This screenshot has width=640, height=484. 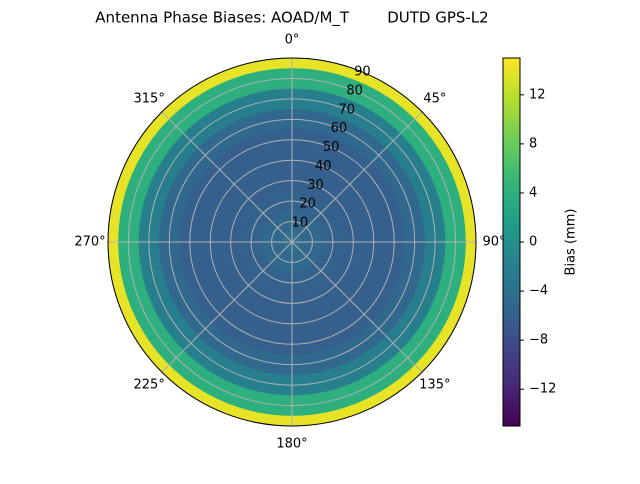 What do you see at coordinates (538, 340) in the screenshot?
I see `colorbar-tick-label: −8` at bounding box center [538, 340].